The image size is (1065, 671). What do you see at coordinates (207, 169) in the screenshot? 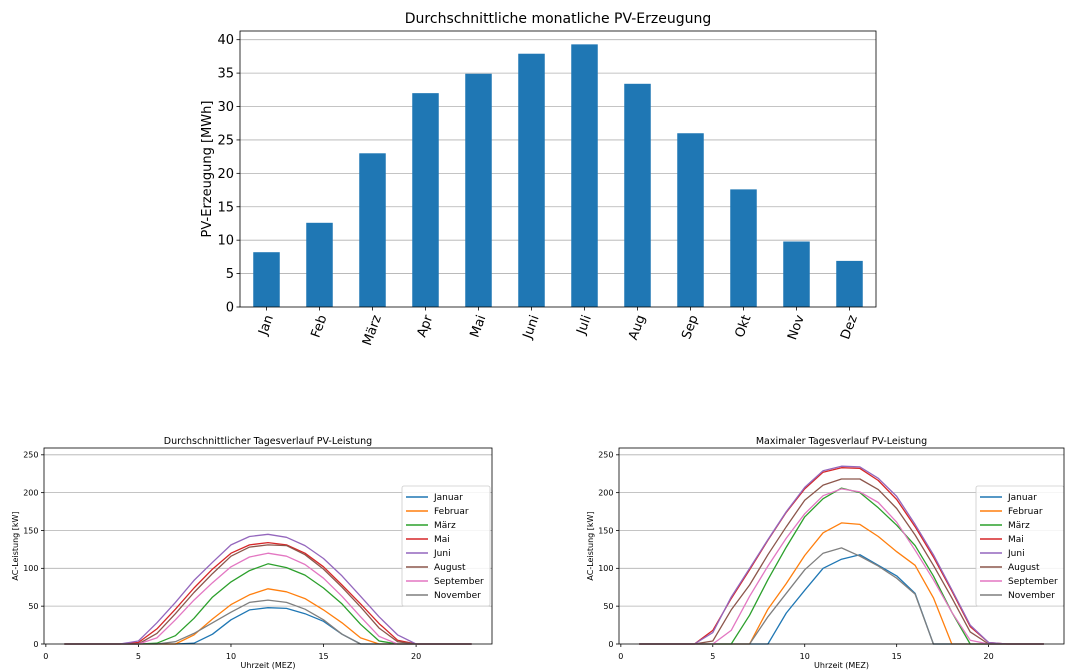
I see `y-axis-label: PV-Erzeugung [MWh]` at bounding box center [207, 169].